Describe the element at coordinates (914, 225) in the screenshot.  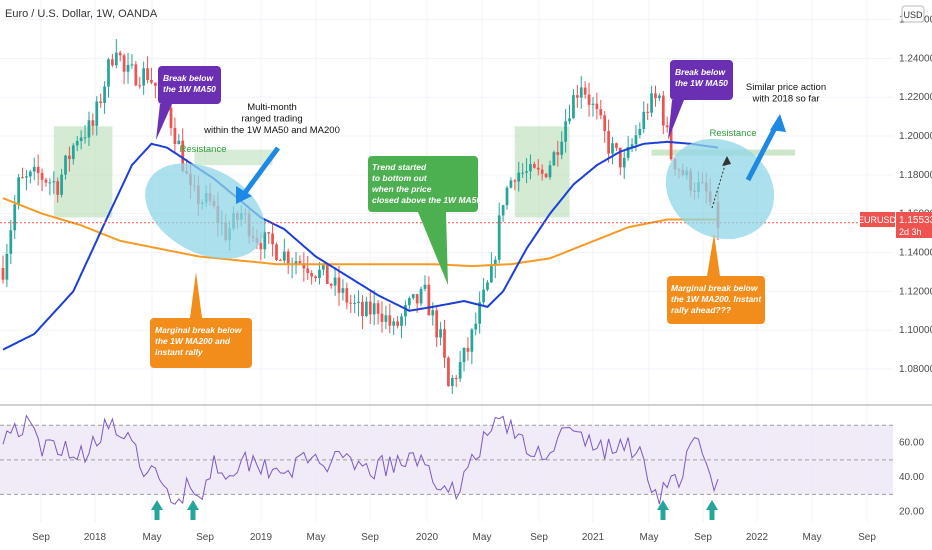
I see `price-tag-box` at that location.